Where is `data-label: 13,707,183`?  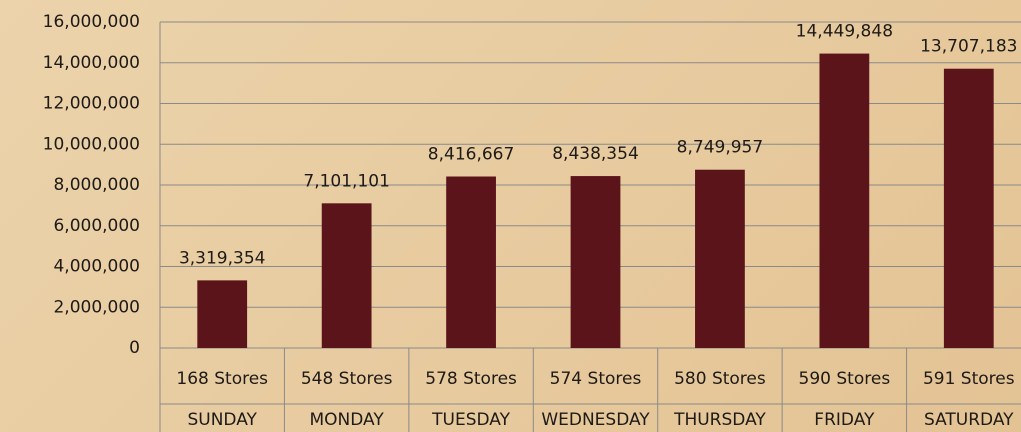
data-label: 13,707,183 is located at coordinates (968, 47).